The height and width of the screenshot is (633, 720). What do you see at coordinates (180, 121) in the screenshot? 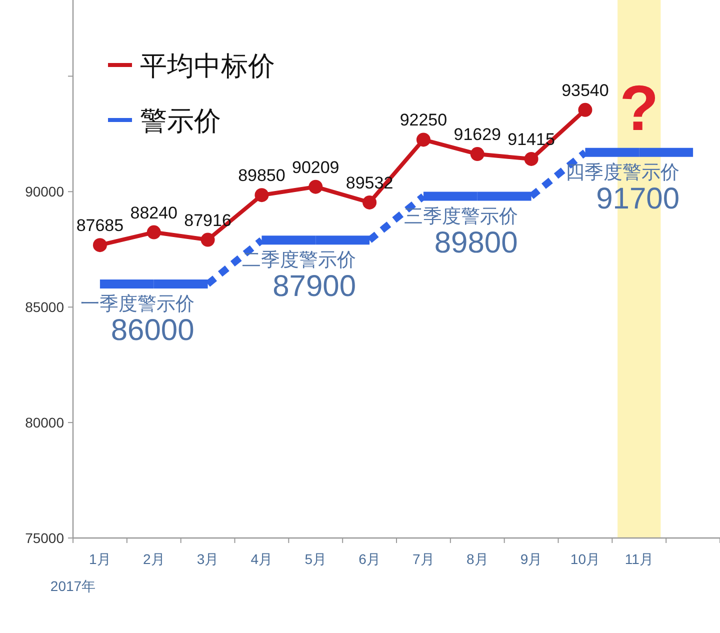
I see `legend-label: 警示价` at bounding box center [180, 121].